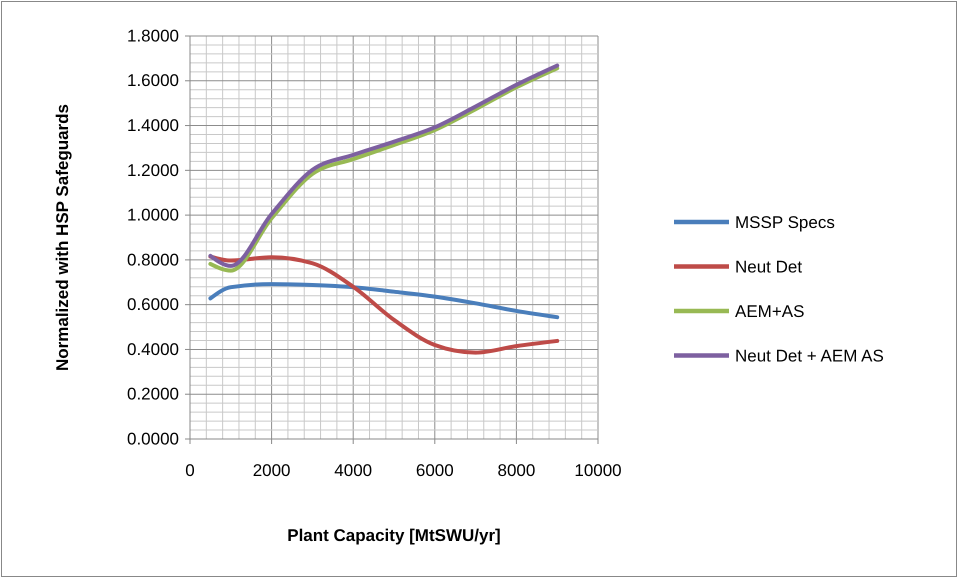  Describe the element at coordinates (153, 170) in the screenshot. I see `y-tick-label: 1.2000` at that location.